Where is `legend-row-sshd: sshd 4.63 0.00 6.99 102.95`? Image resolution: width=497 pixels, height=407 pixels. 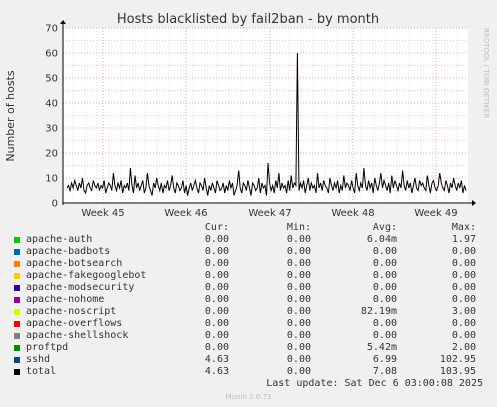 legend-row-sshd: sshd 4.63 0.00 6.99 102.95 is located at coordinates (249, 360).